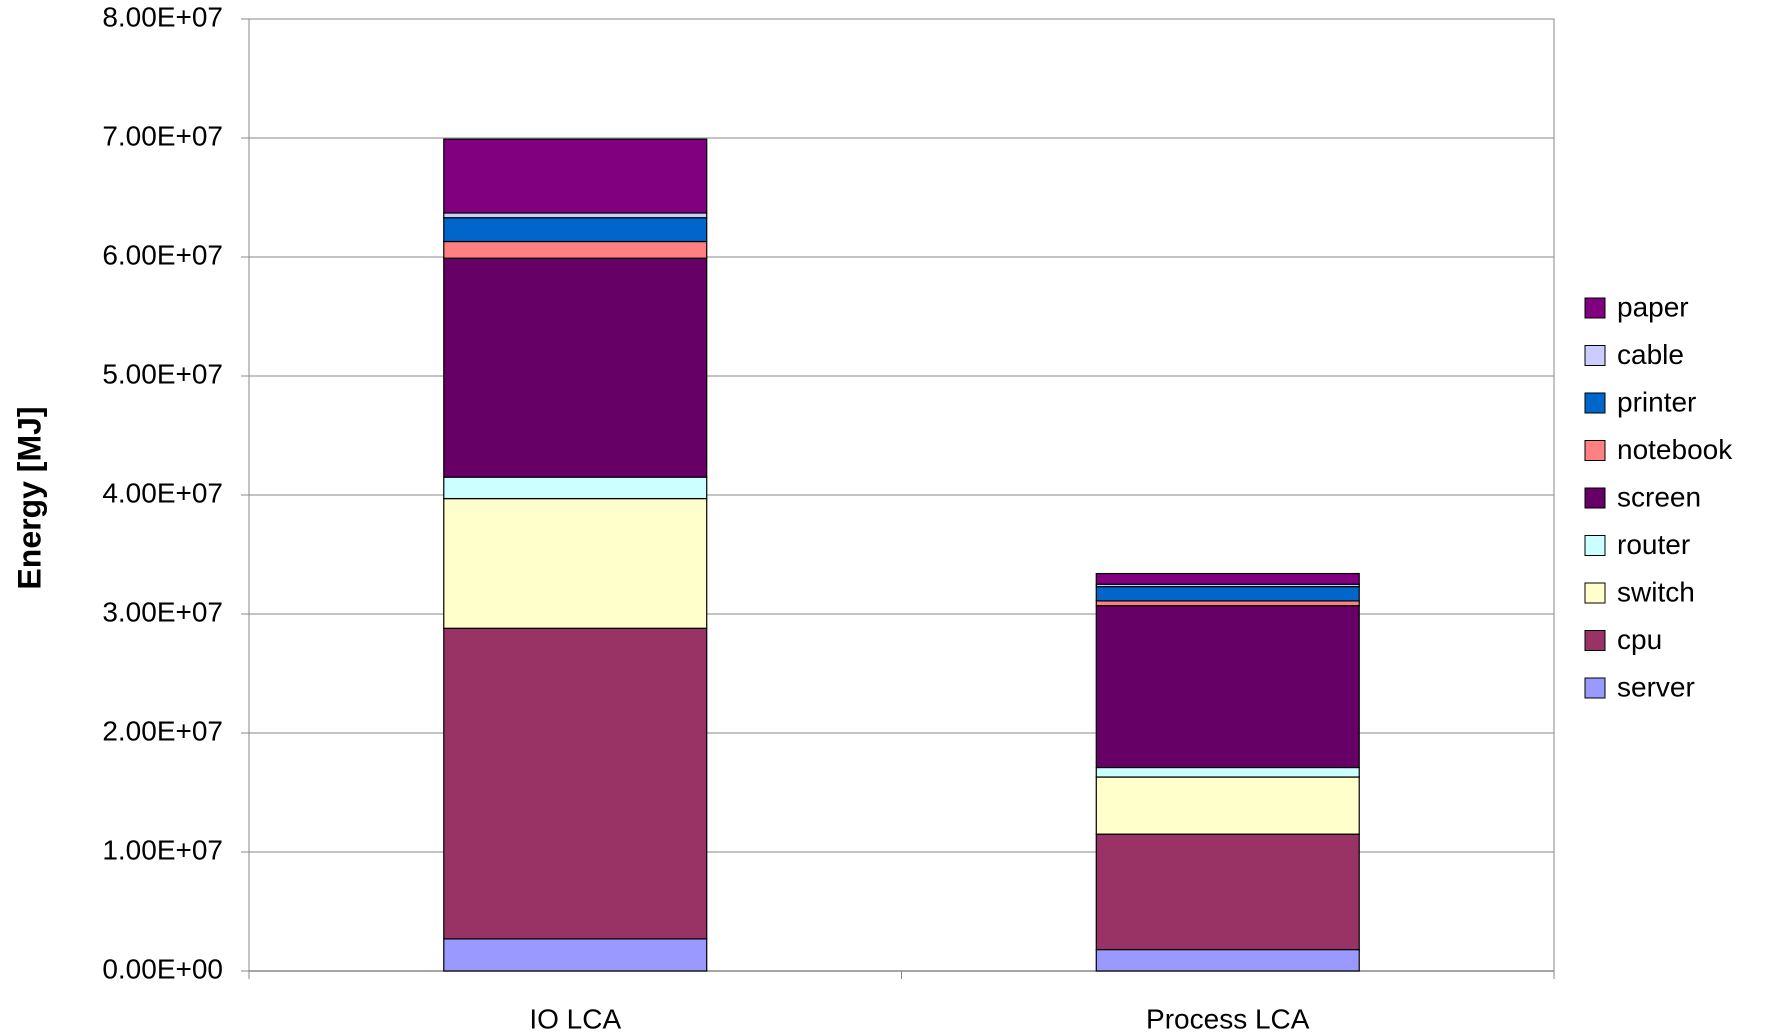 The width and height of the screenshot is (1766, 1034). What do you see at coordinates (162, 730) in the screenshot?
I see `y-tick-label: 2.00E+07` at bounding box center [162, 730].